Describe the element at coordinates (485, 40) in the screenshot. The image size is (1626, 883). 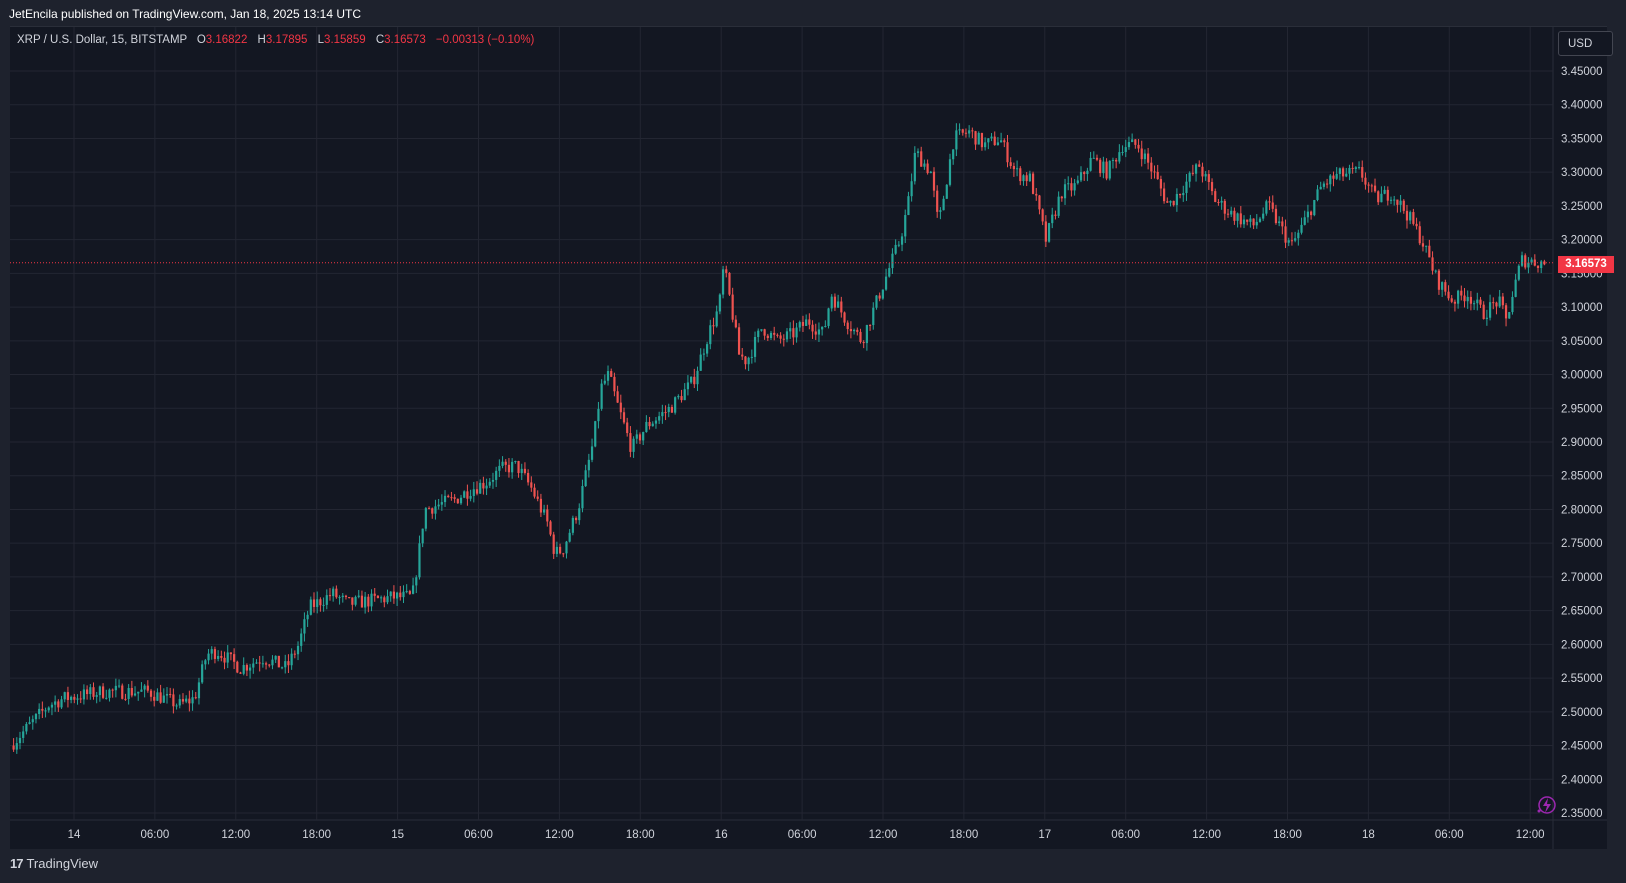
I see `change-value: −0.00313 (−0.10%)` at that location.